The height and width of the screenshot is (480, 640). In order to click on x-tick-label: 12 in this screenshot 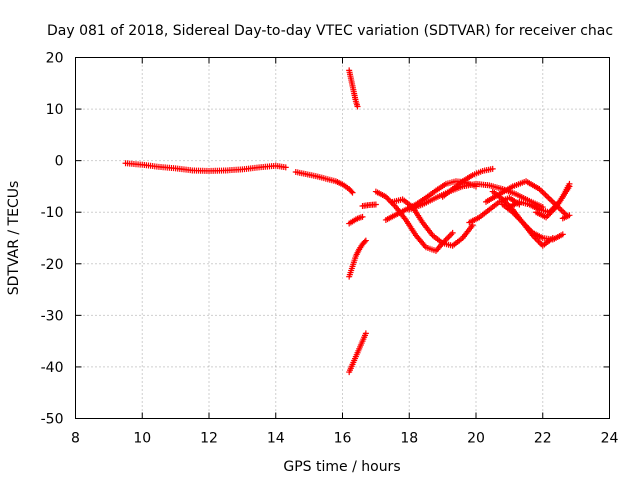, I will do `click(209, 439)`.